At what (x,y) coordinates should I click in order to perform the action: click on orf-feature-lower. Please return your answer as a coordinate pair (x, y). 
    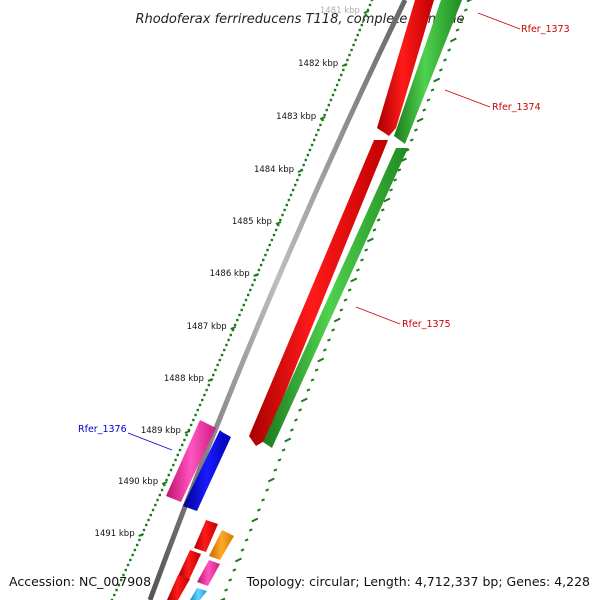
    Looking at the image, I should click on (335, 298).